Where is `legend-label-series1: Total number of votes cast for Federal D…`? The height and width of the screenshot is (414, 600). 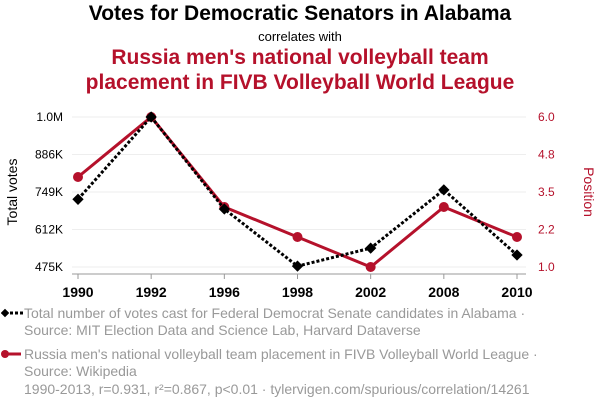 legend-label-series1: Total number of votes cast for Federal D… is located at coordinates (275, 321).